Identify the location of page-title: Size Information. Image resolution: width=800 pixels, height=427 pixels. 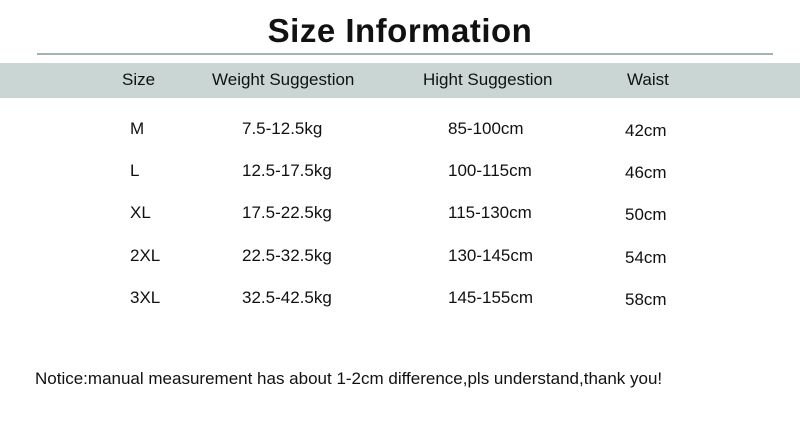
(400, 30).